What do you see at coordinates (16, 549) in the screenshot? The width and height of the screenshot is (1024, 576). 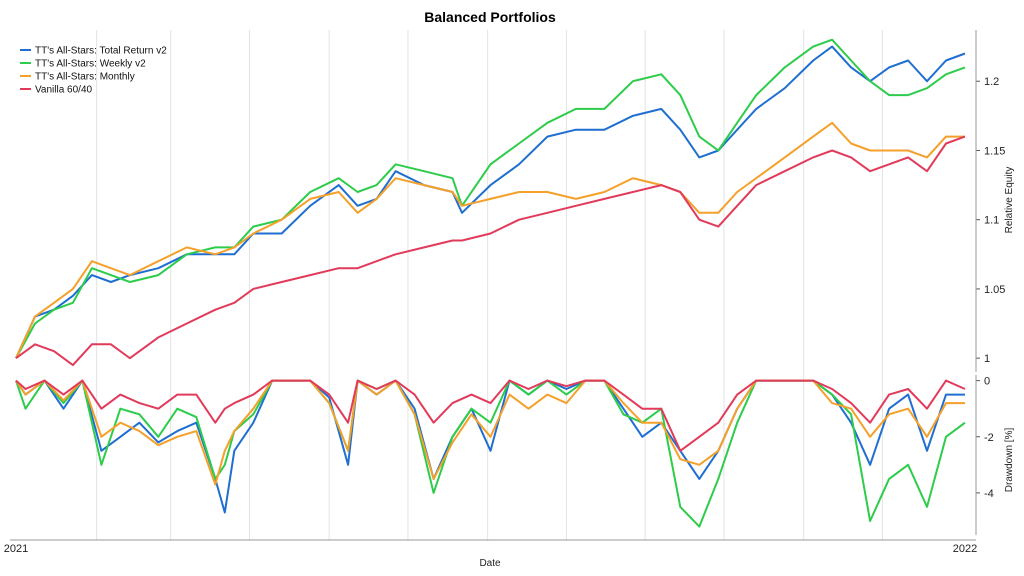 I see `x-tick-label: 2021` at bounding box center [16, 549].